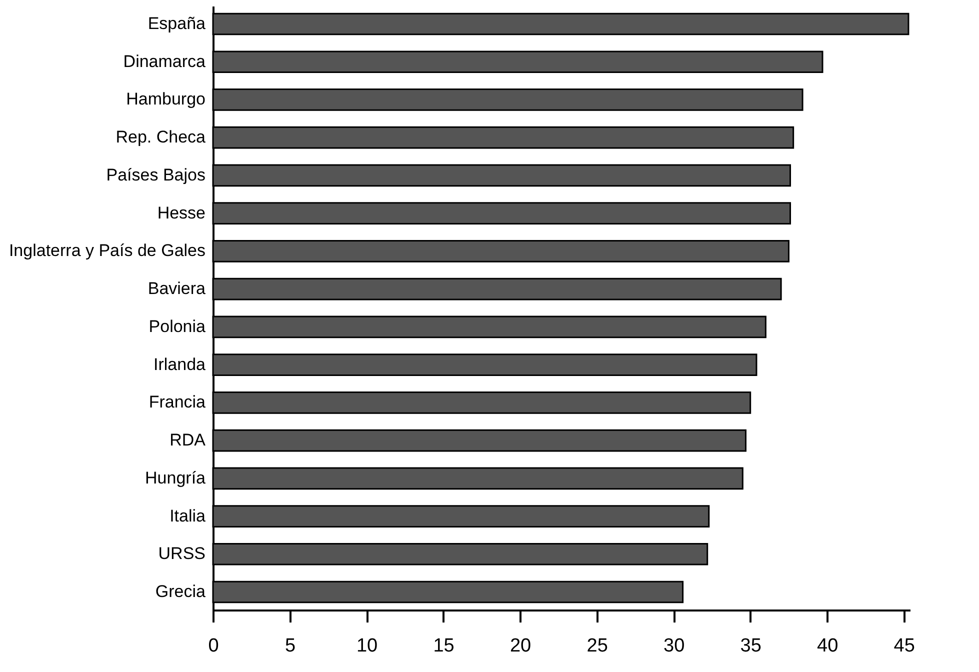  Describe the element at coordinates (161, 137) in the screenshot. I see `y-tick-label: Rep. Checa` at that location.